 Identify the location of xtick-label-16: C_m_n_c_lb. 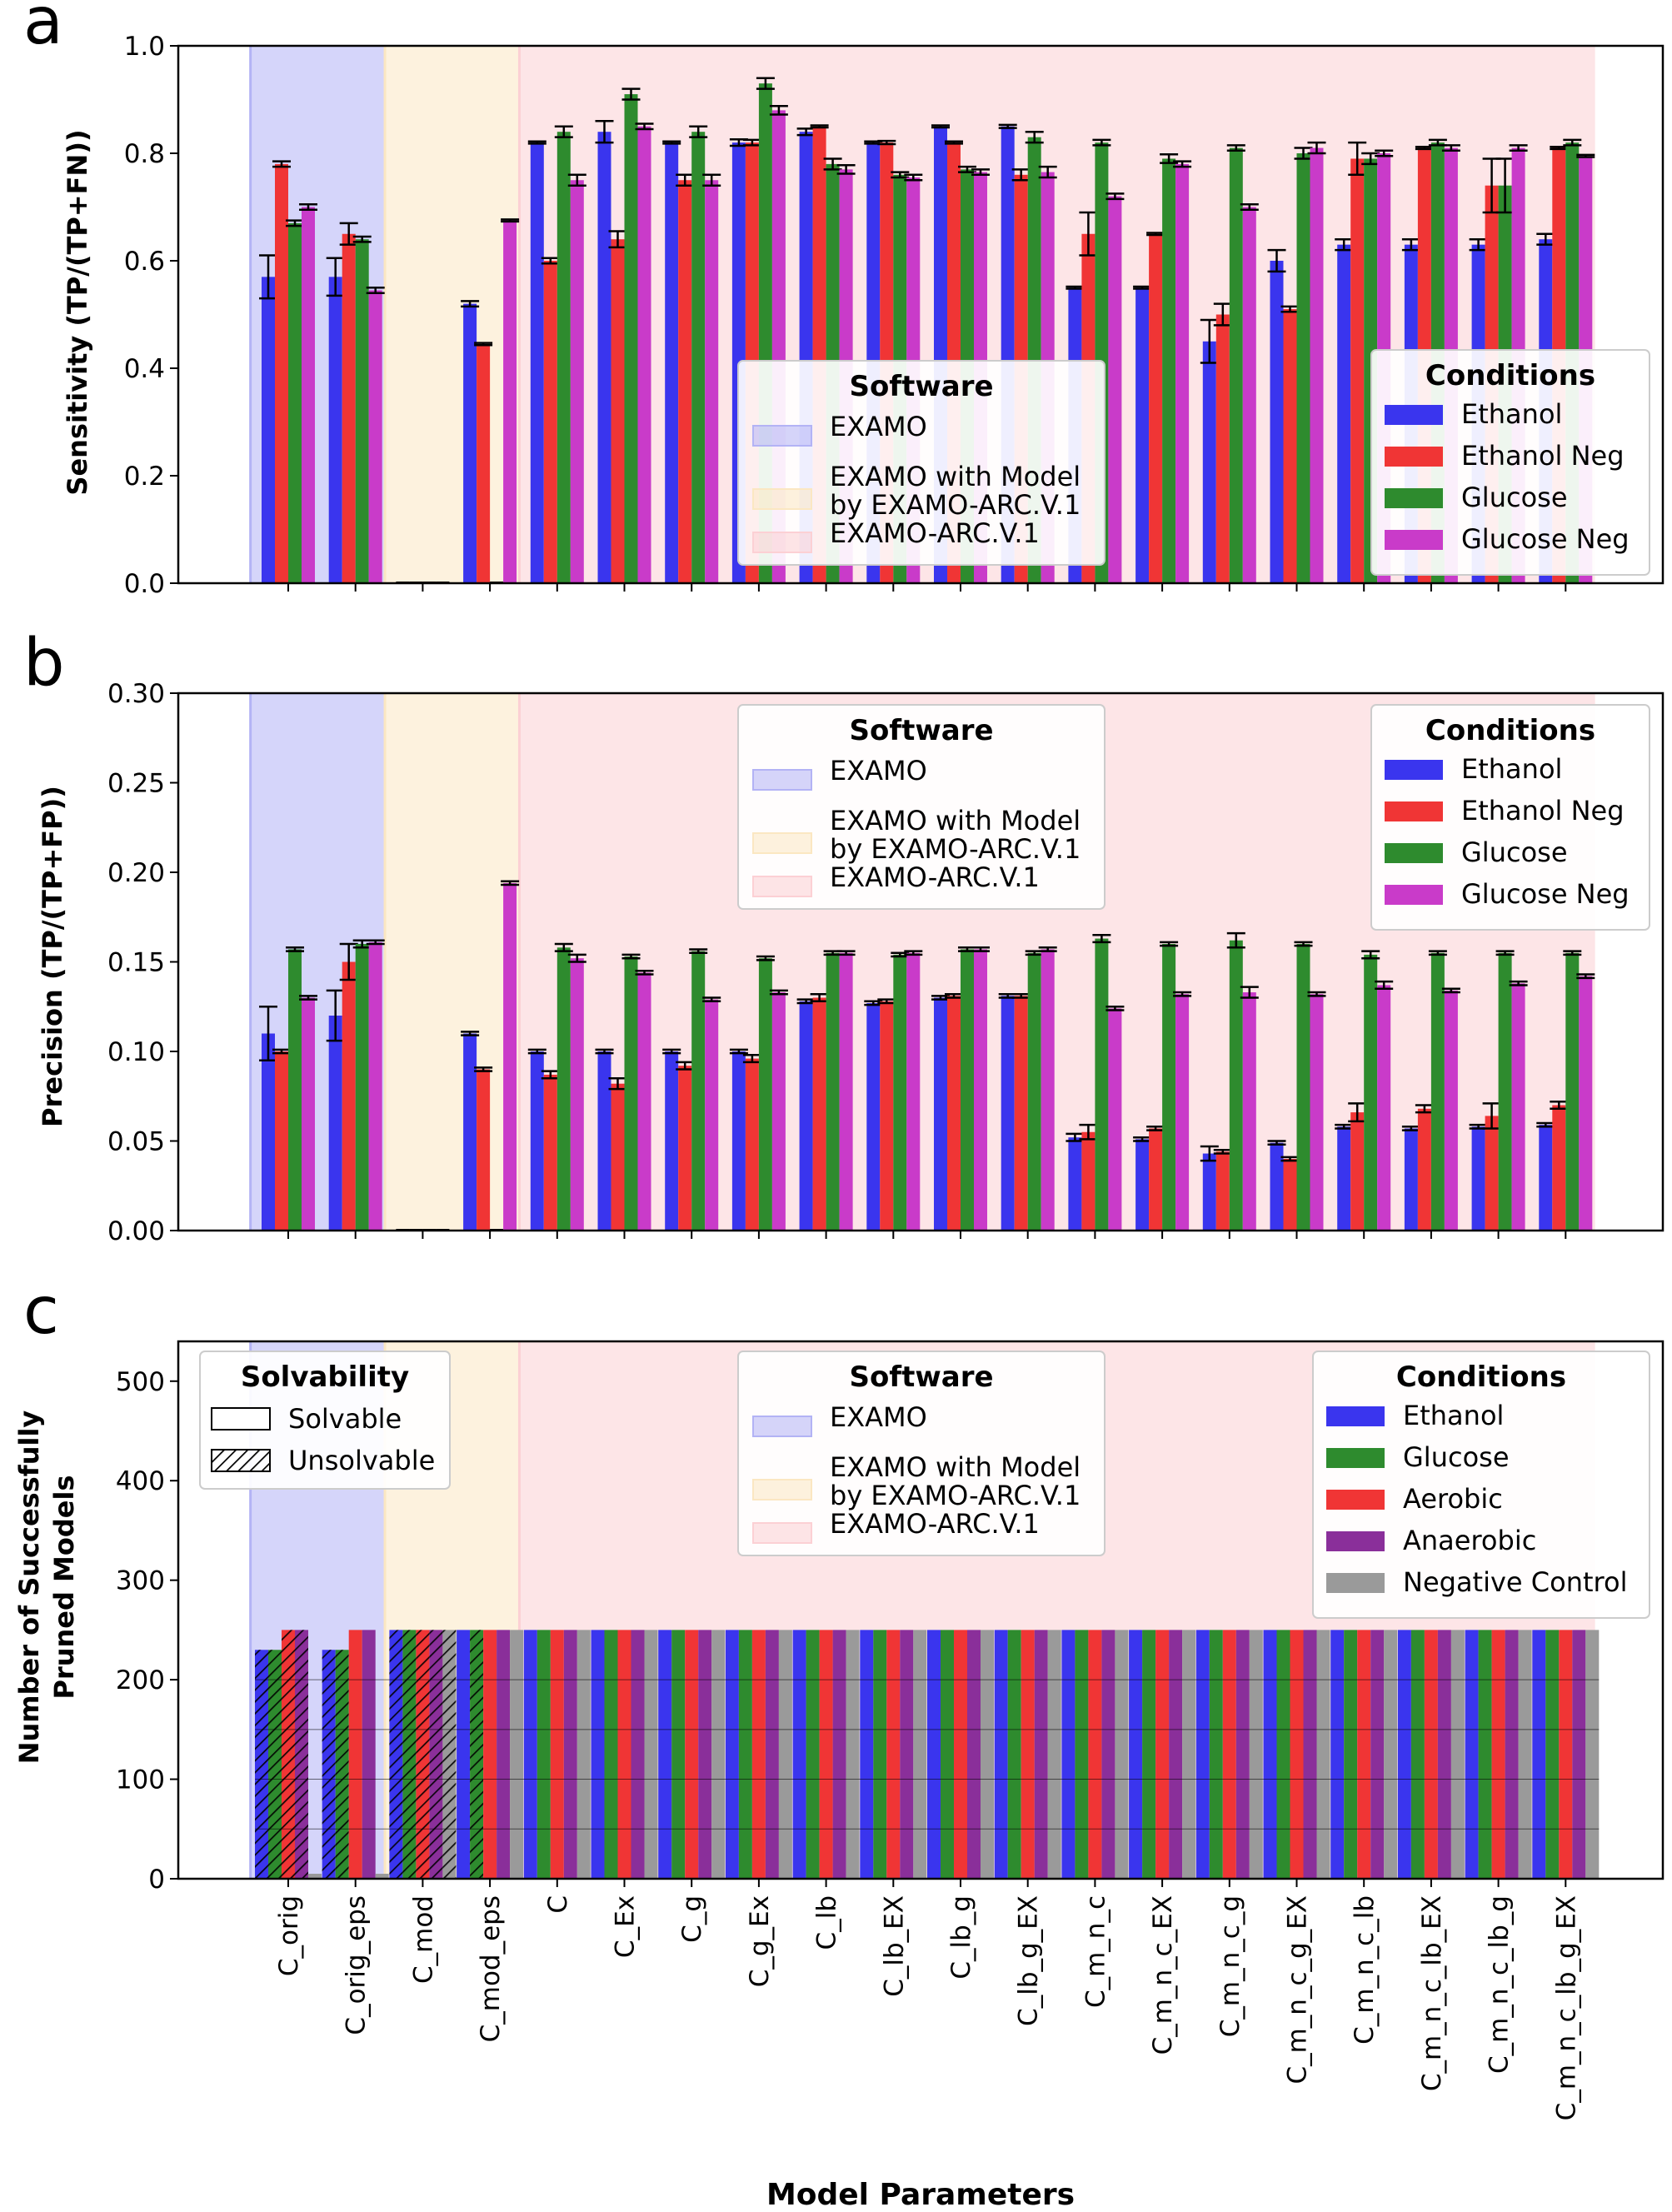
(1365, 1970).